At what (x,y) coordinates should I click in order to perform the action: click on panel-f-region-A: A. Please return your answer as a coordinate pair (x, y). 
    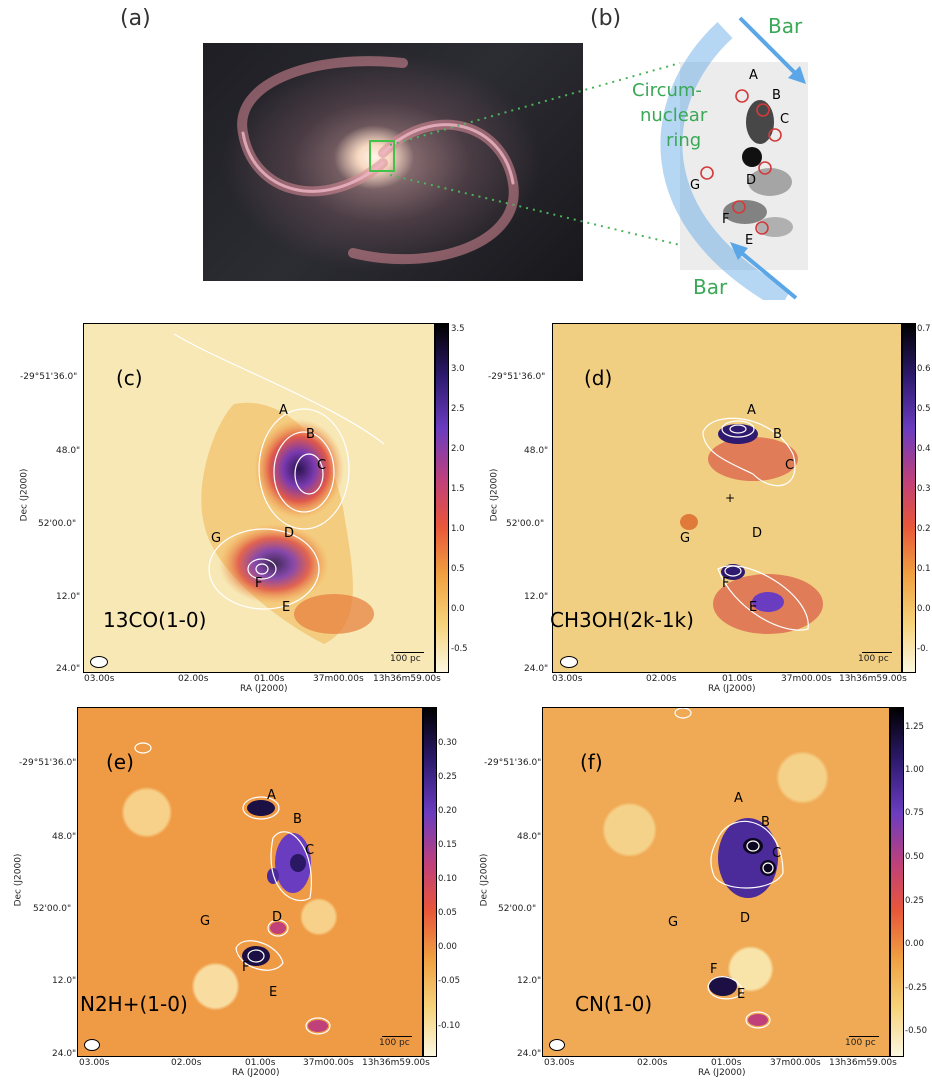
    Looking at the image, I should click on (738, 798).